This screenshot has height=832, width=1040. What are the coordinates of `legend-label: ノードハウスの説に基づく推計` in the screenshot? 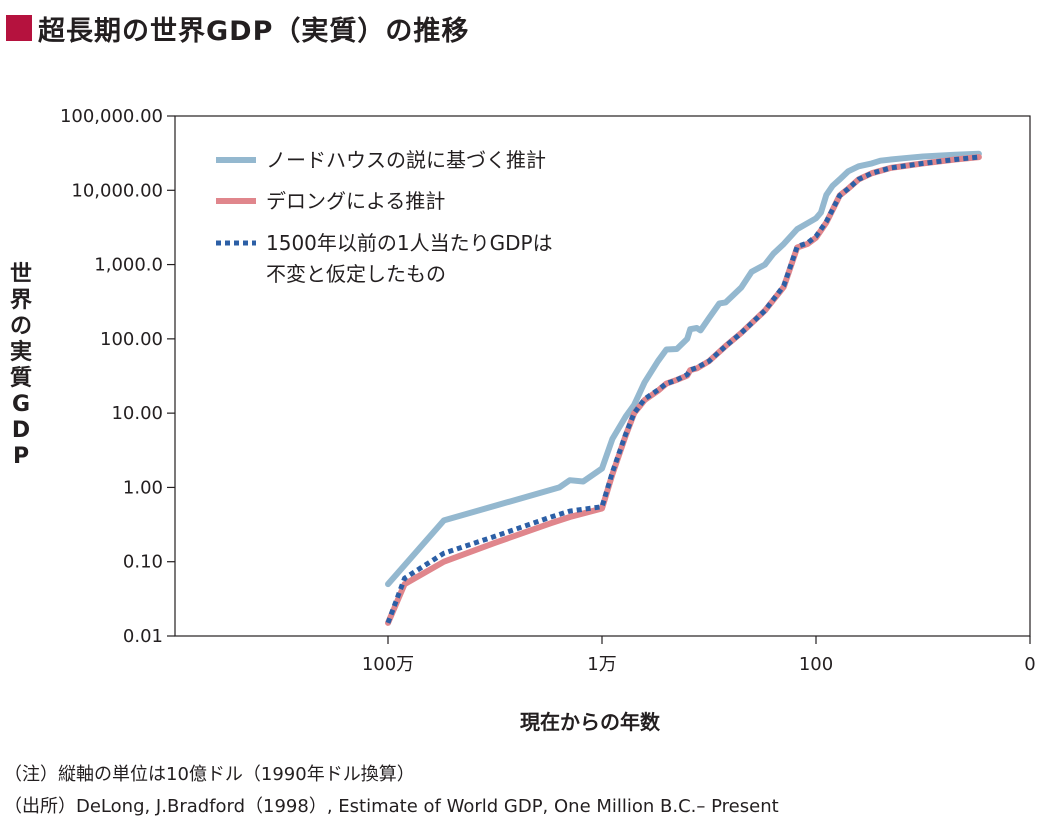 It's located at (406, 160).